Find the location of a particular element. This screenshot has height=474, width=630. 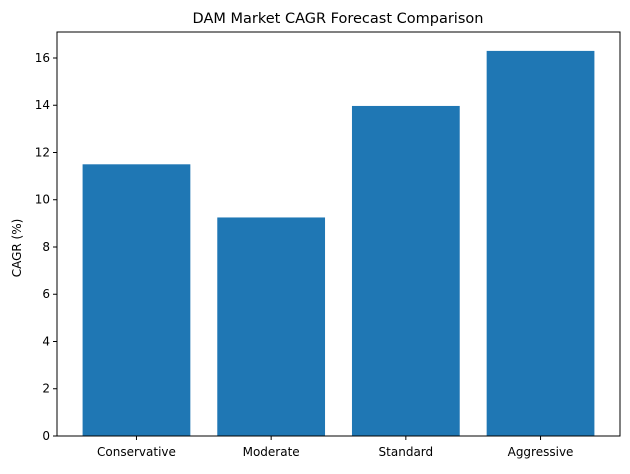

y-tick-label: 10 is located at coordinates (42, 200).